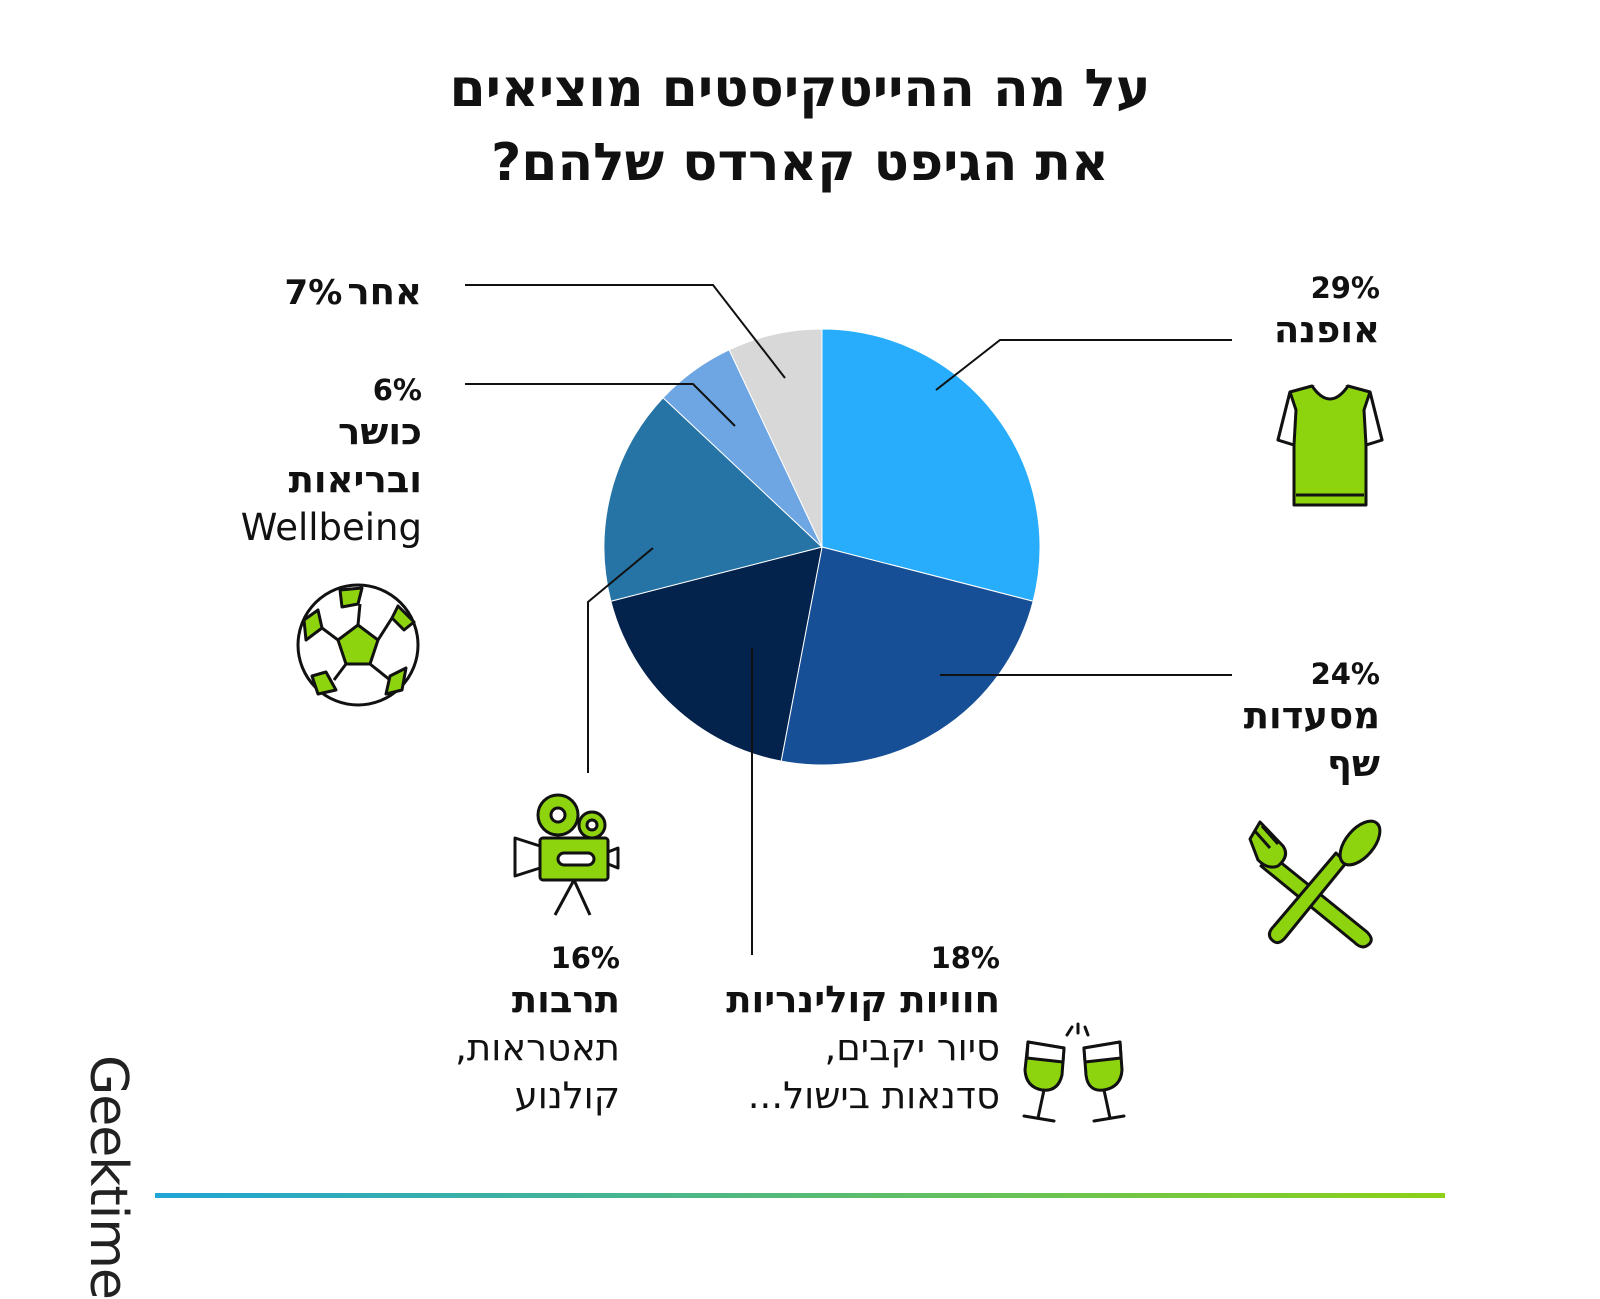  What do you see at coordinates (1074, 1072) in the screenshot?
I see `wine-glasses-icon` at bounding box center [1074, 1072].